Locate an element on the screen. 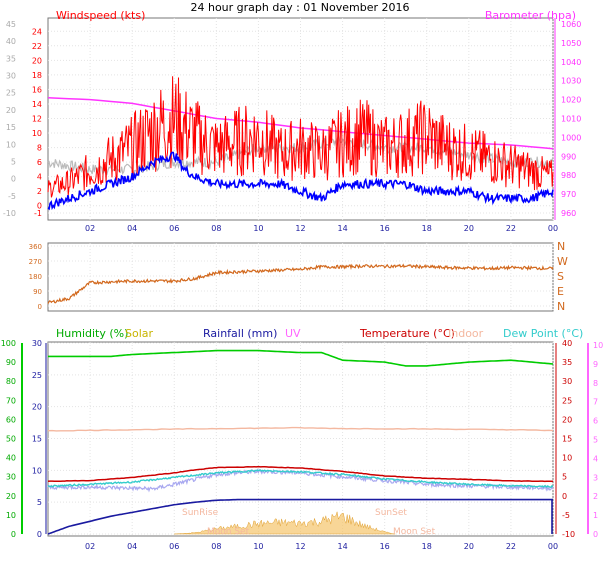 The height and width of the screenshot is (561, 608). y-tick-label-wind: 8 is located at coordinates (39, 148).